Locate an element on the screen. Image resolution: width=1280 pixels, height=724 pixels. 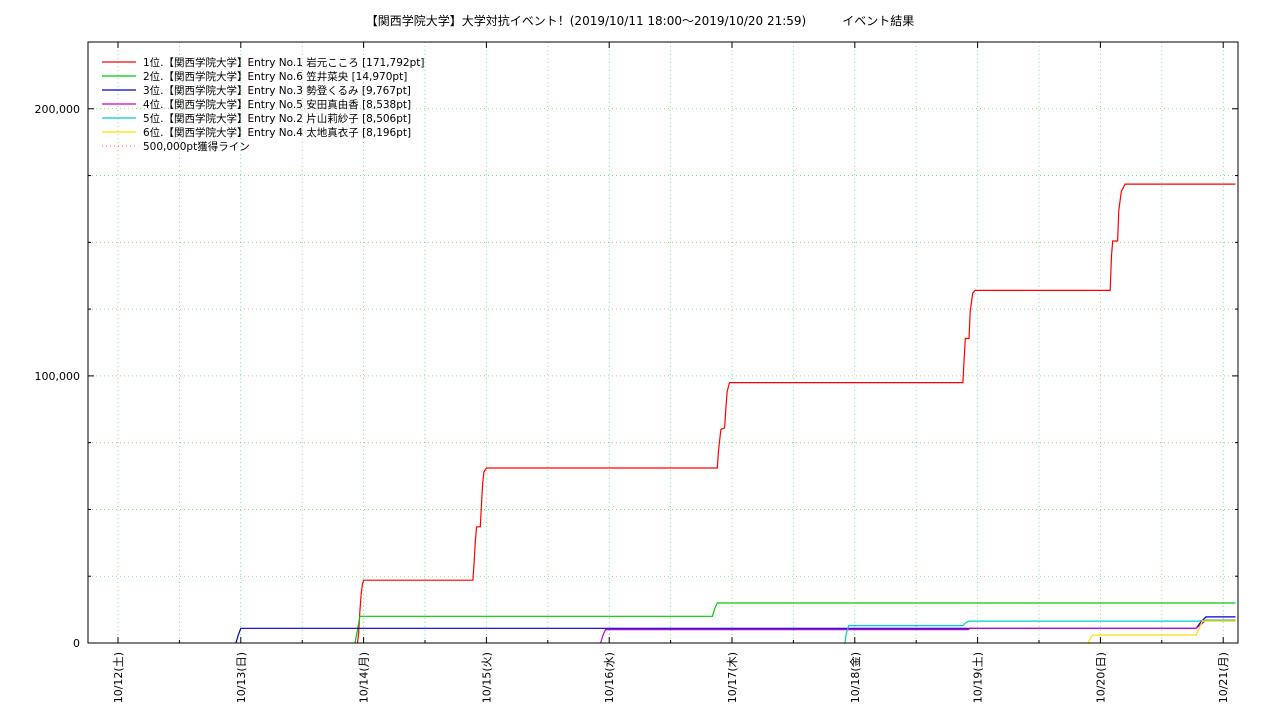
x-tick-label: 10/18(金) is located at coordinates (855, 677).